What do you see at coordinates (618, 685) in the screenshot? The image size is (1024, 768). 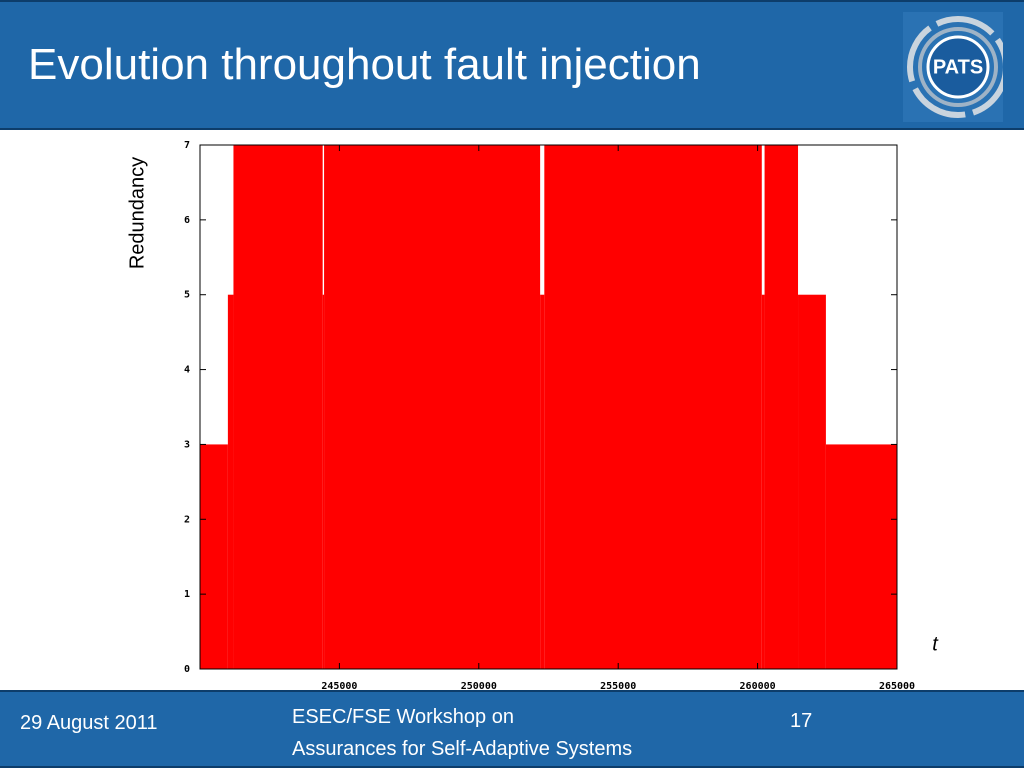 I see `x-tick-label: 255000` at bounding box center [618, 685].